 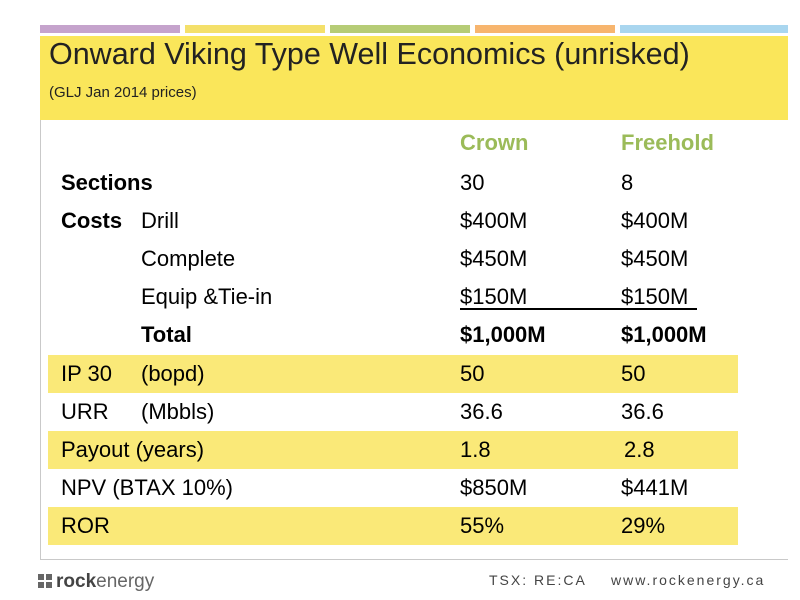 What do you see at coordinates (545, 29) in the screenshot?
I see `accent-bar-orange` at bounding box center [545, 29].